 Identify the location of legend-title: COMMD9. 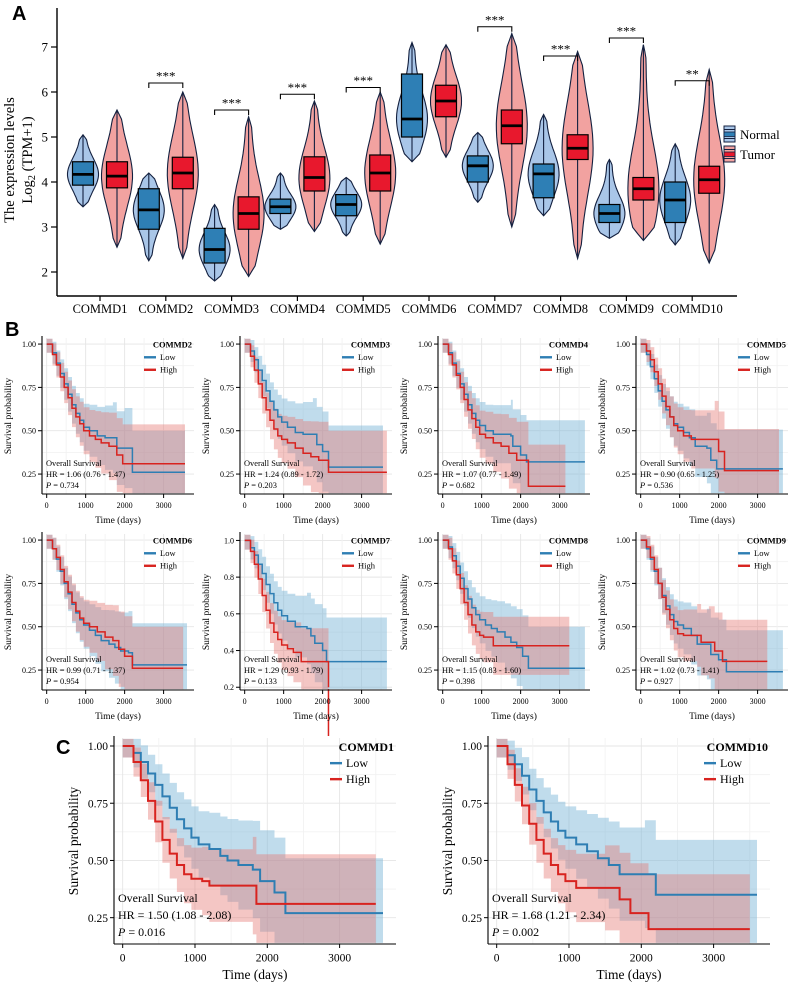
(766, 541).